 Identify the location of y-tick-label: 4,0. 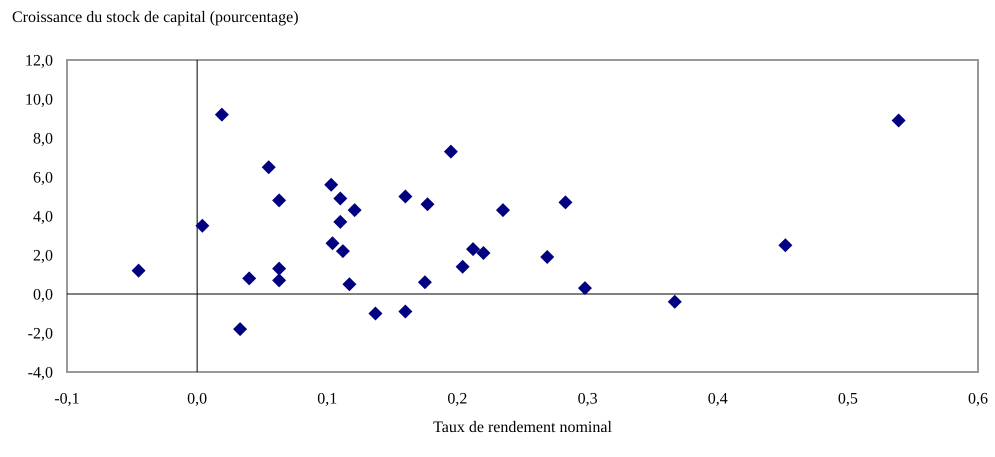
(43, 217).